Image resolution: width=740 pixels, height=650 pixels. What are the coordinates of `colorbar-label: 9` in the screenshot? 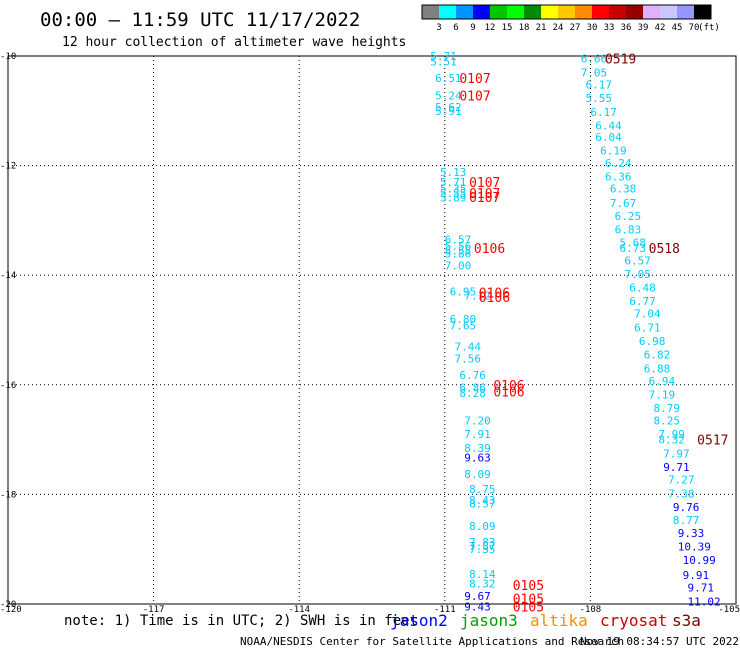 It's located at (472, 28).